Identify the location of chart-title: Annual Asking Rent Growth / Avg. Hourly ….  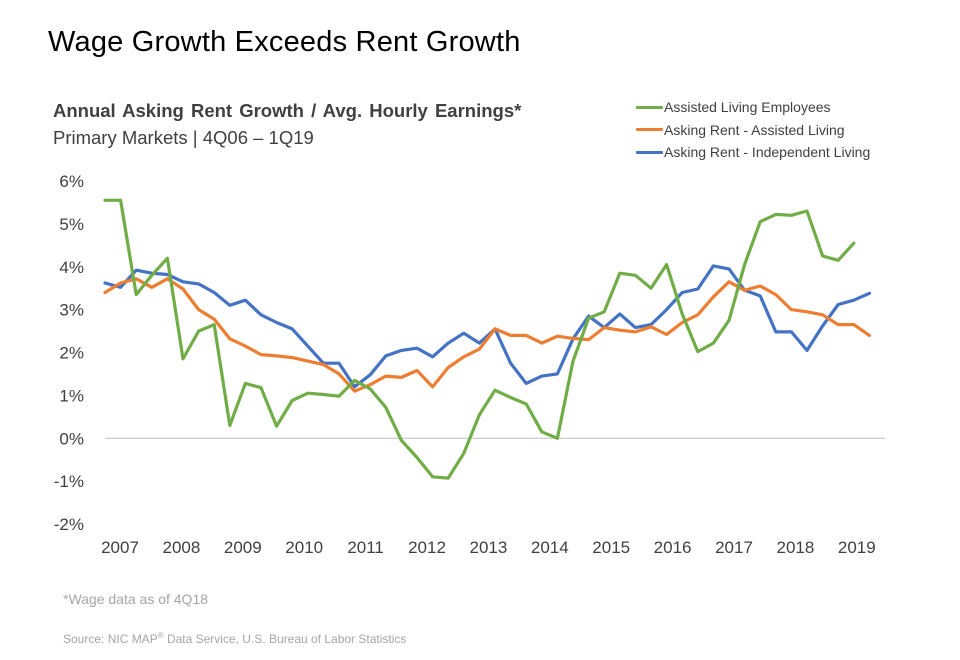
(287, 110).